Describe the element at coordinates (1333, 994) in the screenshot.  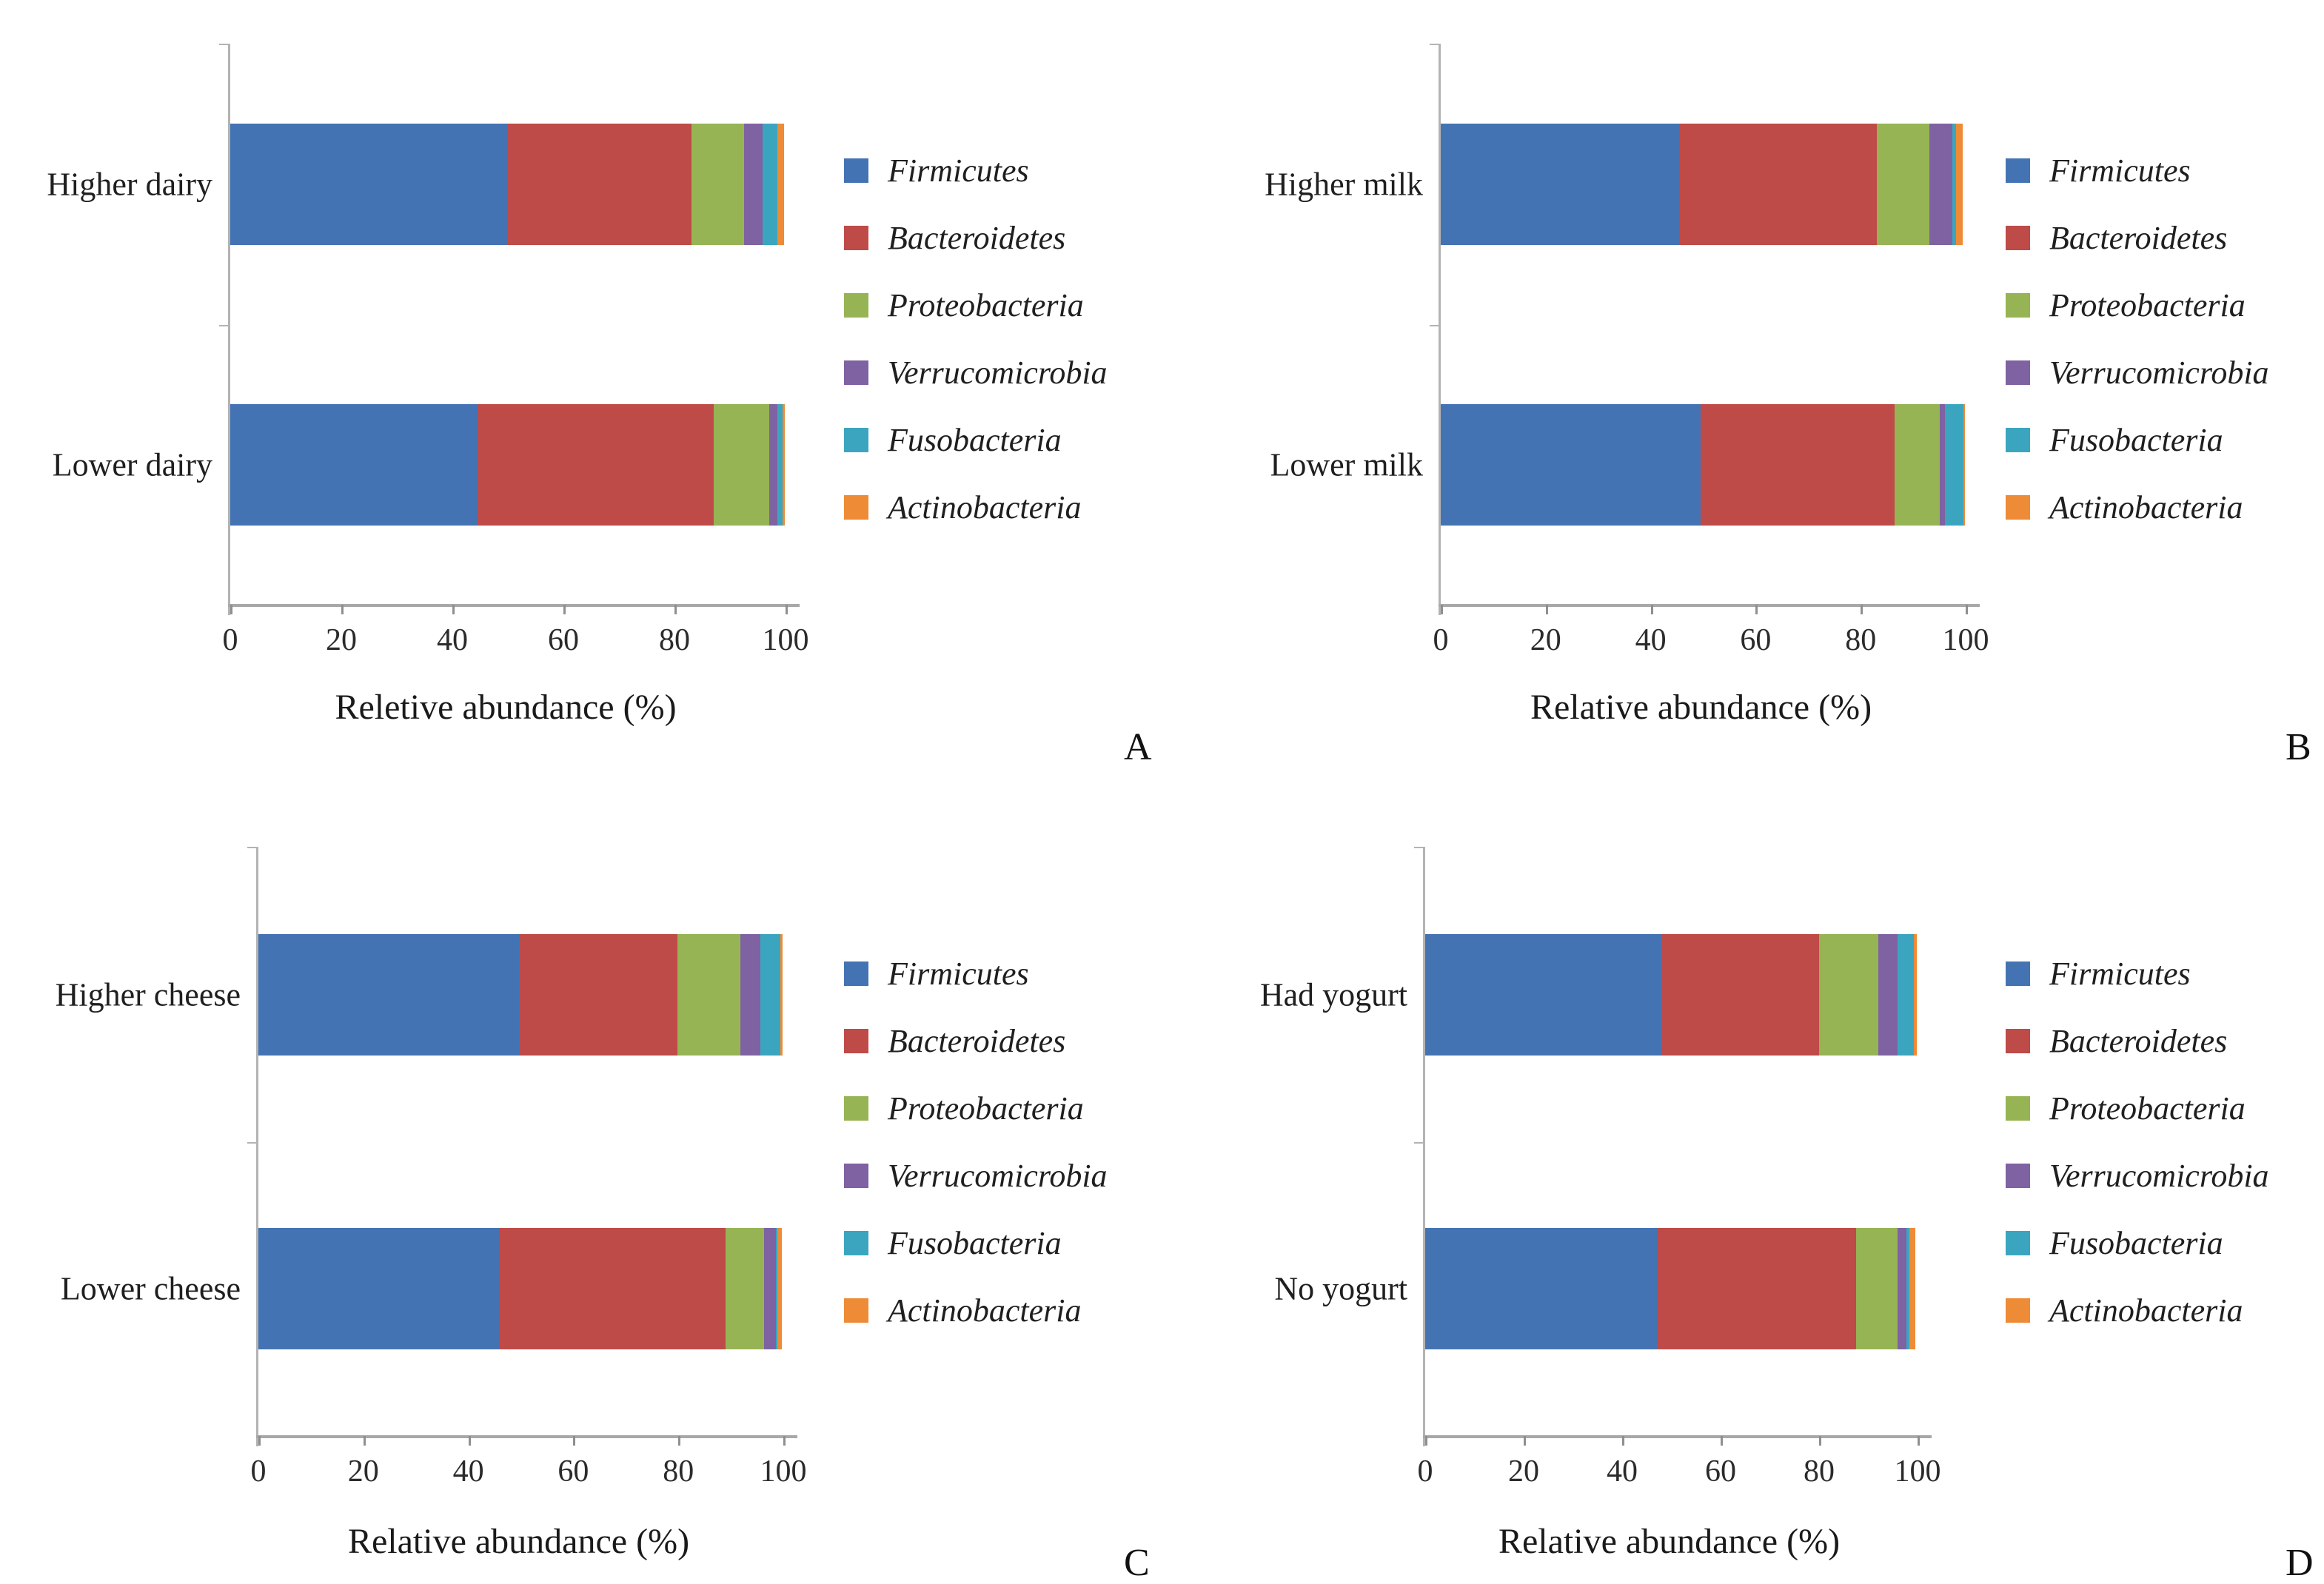
I see `category-label: Had yogurt` at that location.